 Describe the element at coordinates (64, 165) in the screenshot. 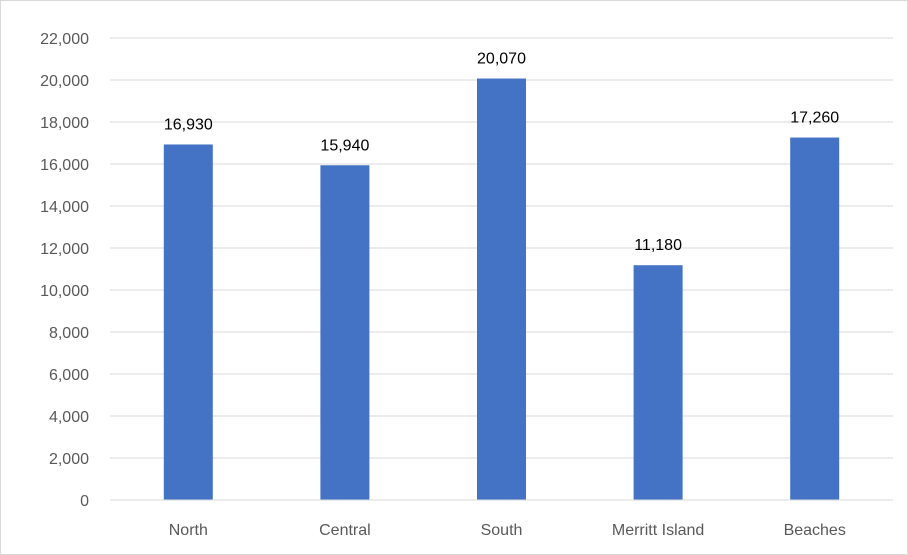

I see `y-tick-label: 16,000` at that location.